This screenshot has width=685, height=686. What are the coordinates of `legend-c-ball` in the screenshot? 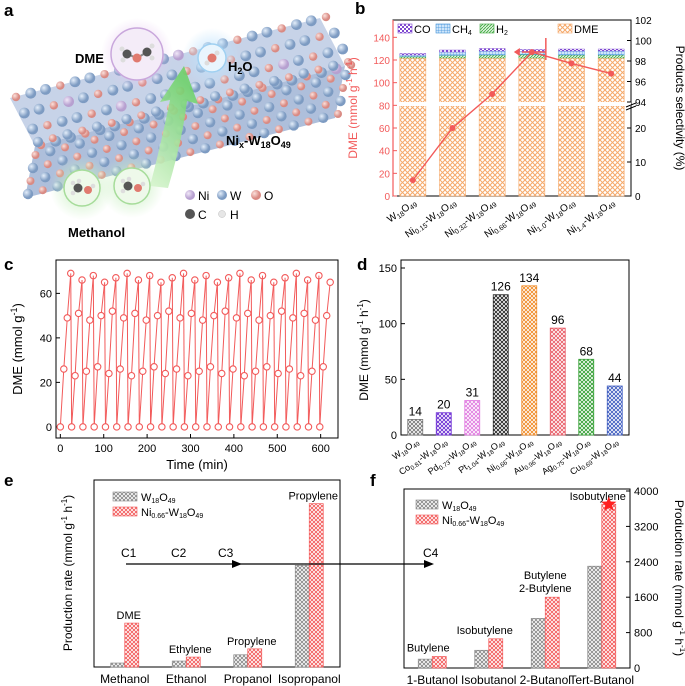 It's located at (190, 214).